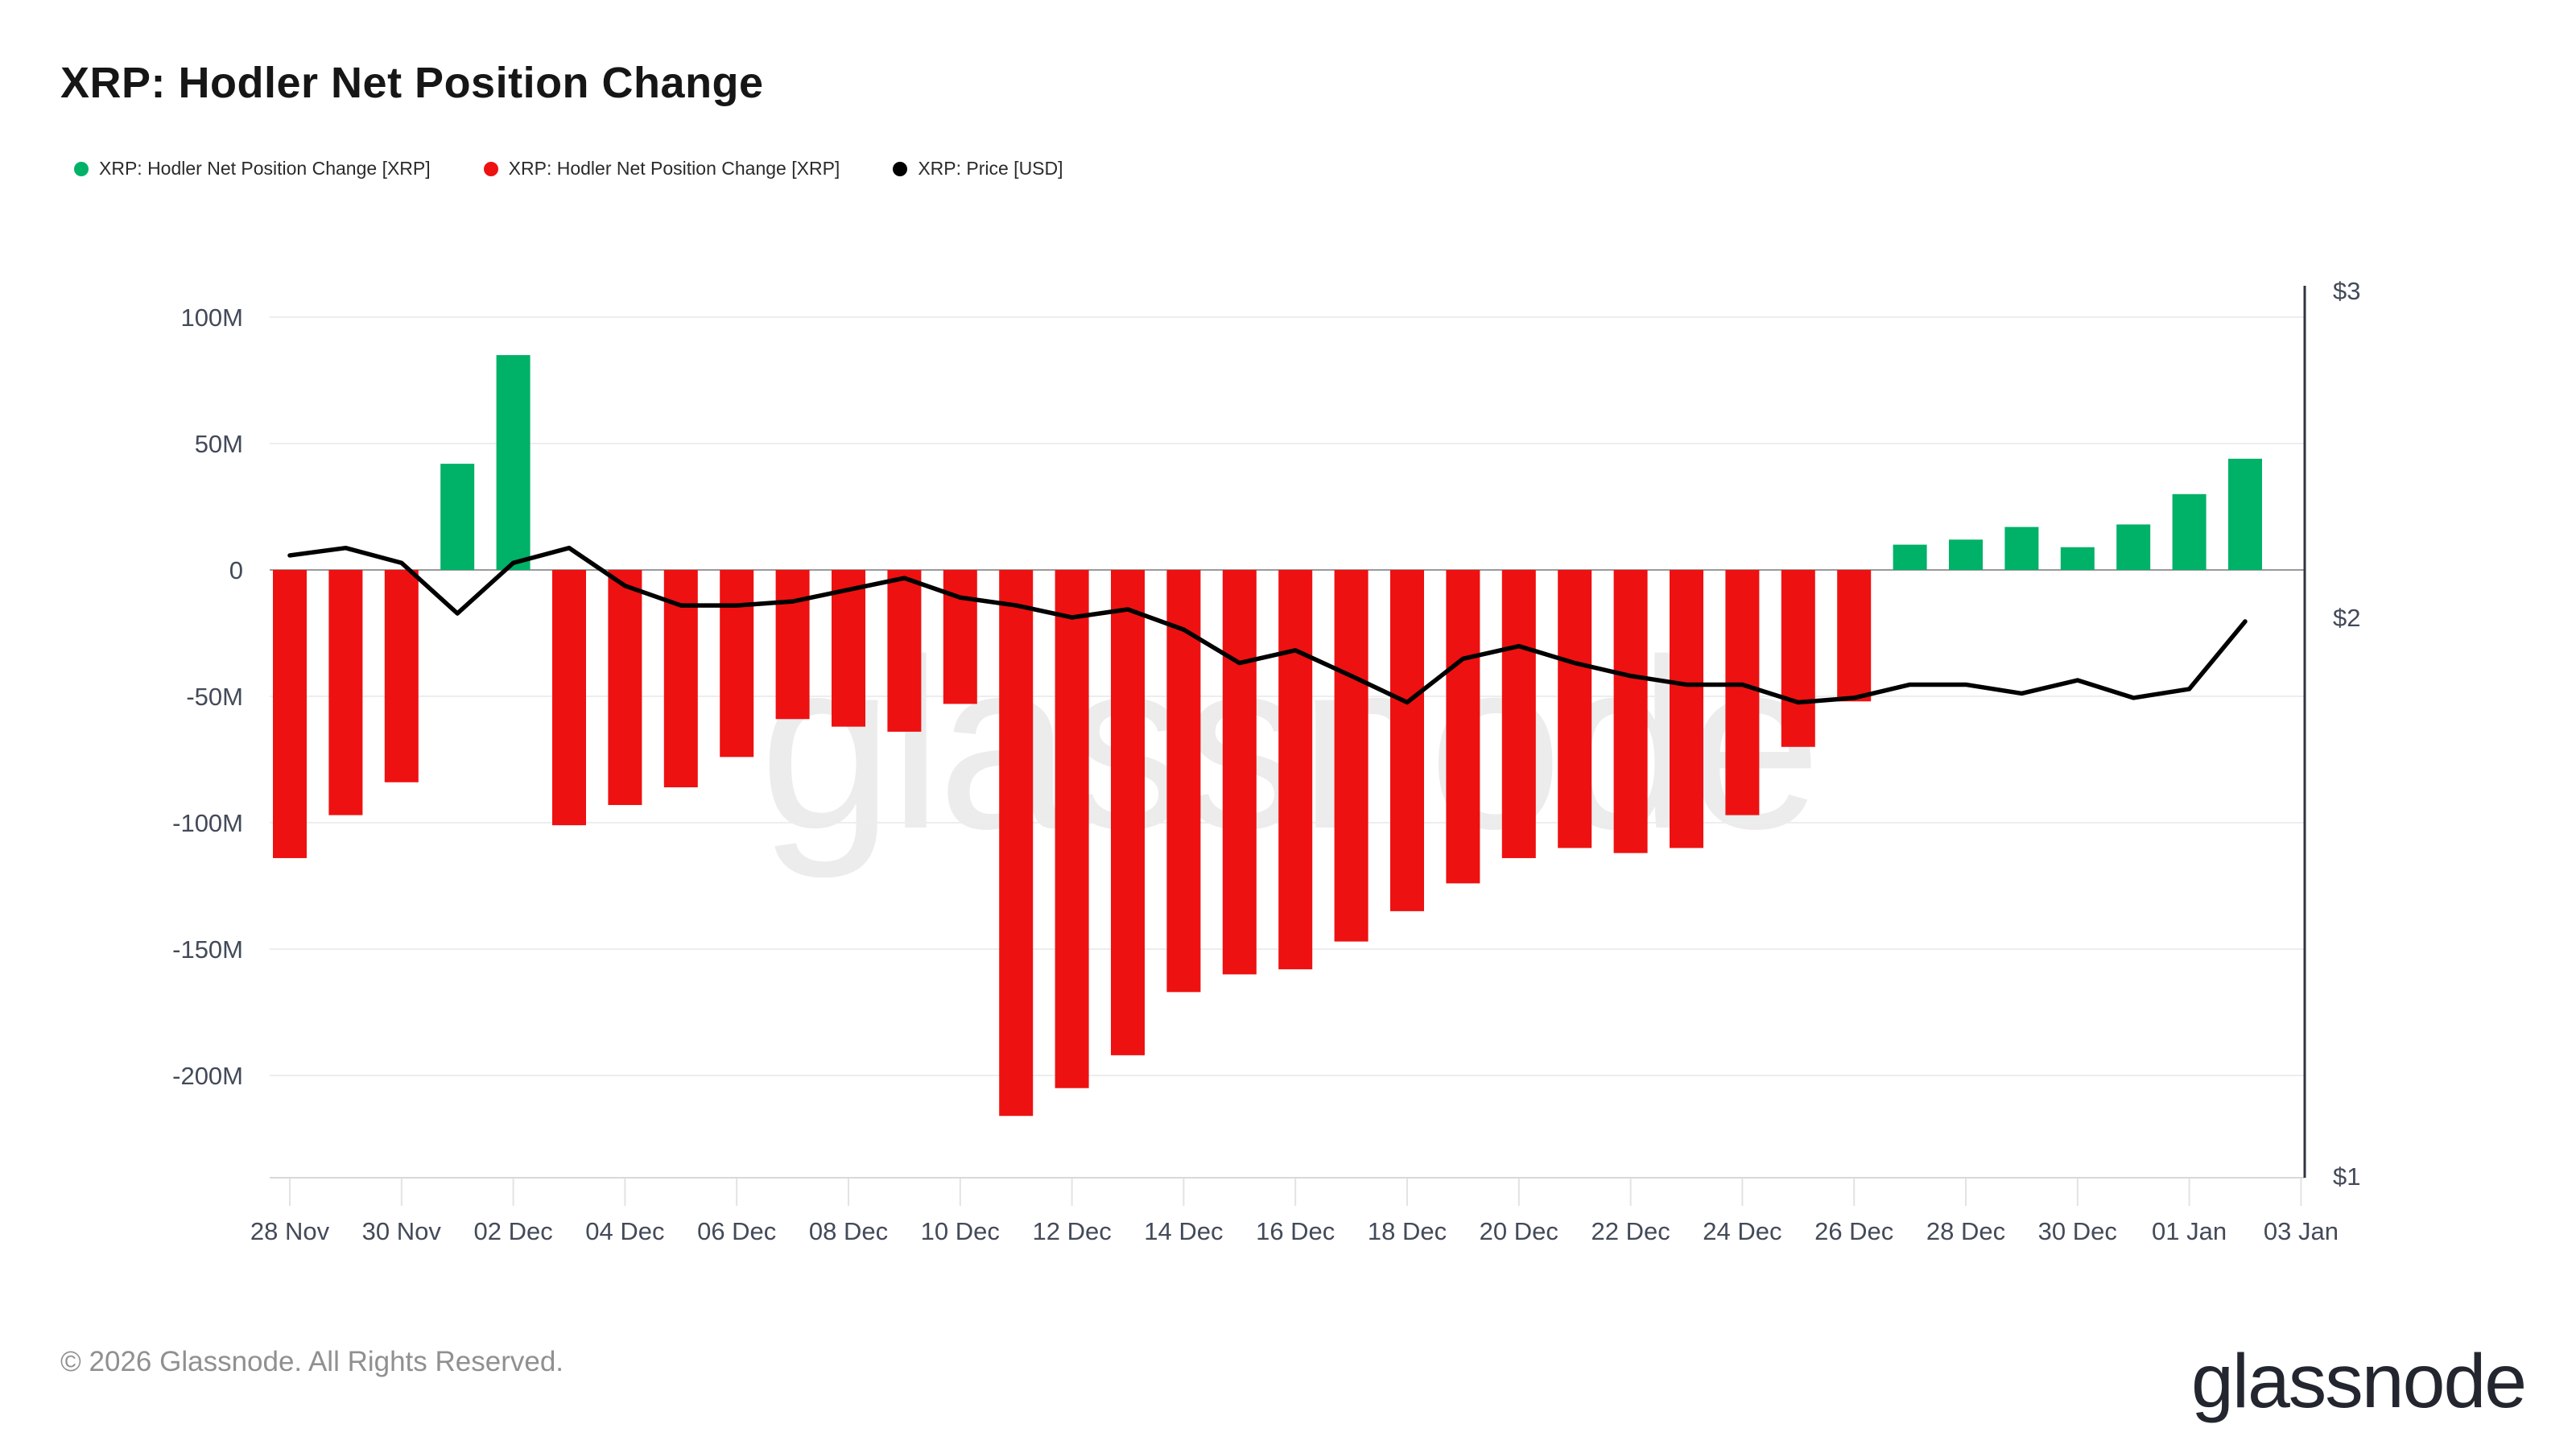 The image size is (2576, 1449). I want to click on x-axis-label: 16 Dec, so click(1295, 1231).